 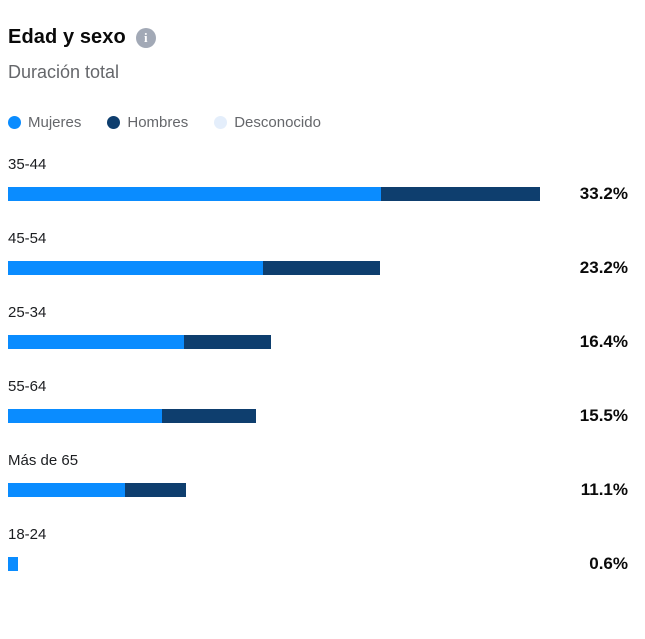 What do you see at coordinates (608, 563) in the screenshot?
I see `percentage-value: 0.6%` at bounding box center [608, 563].